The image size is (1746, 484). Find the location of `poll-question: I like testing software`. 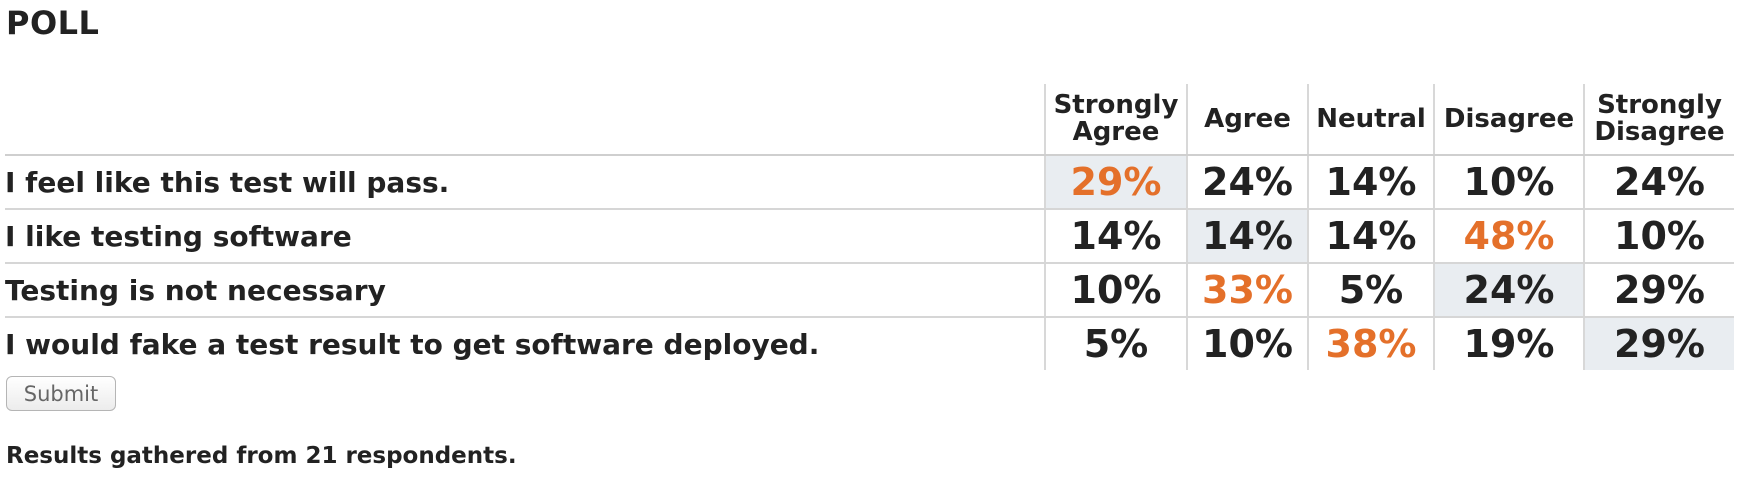

poll-question: I like testing software is located at coordinates (525, 236).